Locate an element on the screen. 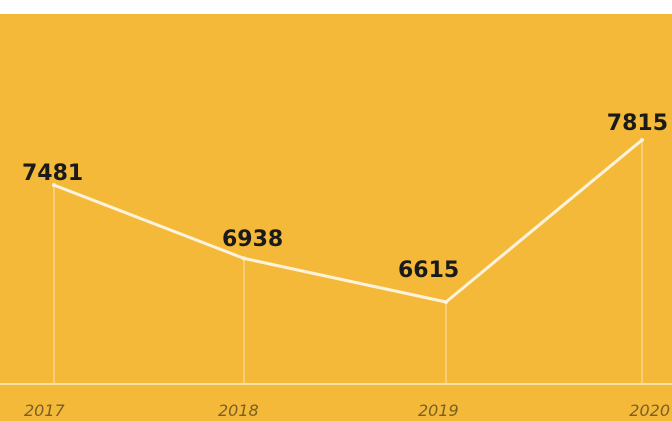 The image size is (672, 421). data-point-2020 is located at coordinates (642, 140).